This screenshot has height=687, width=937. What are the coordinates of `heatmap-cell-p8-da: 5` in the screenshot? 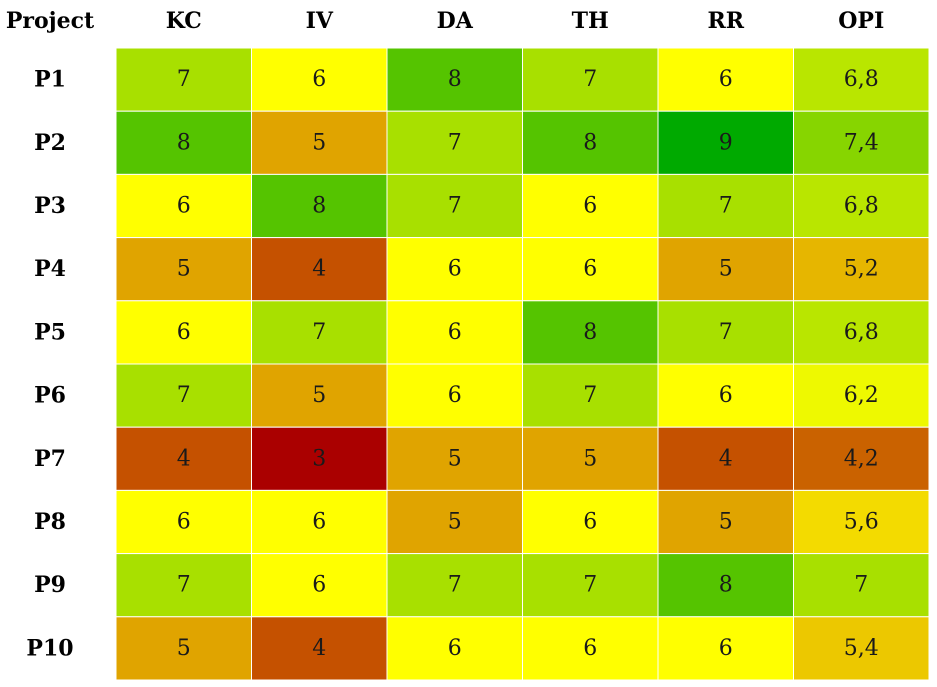 It's located at (454, 522).